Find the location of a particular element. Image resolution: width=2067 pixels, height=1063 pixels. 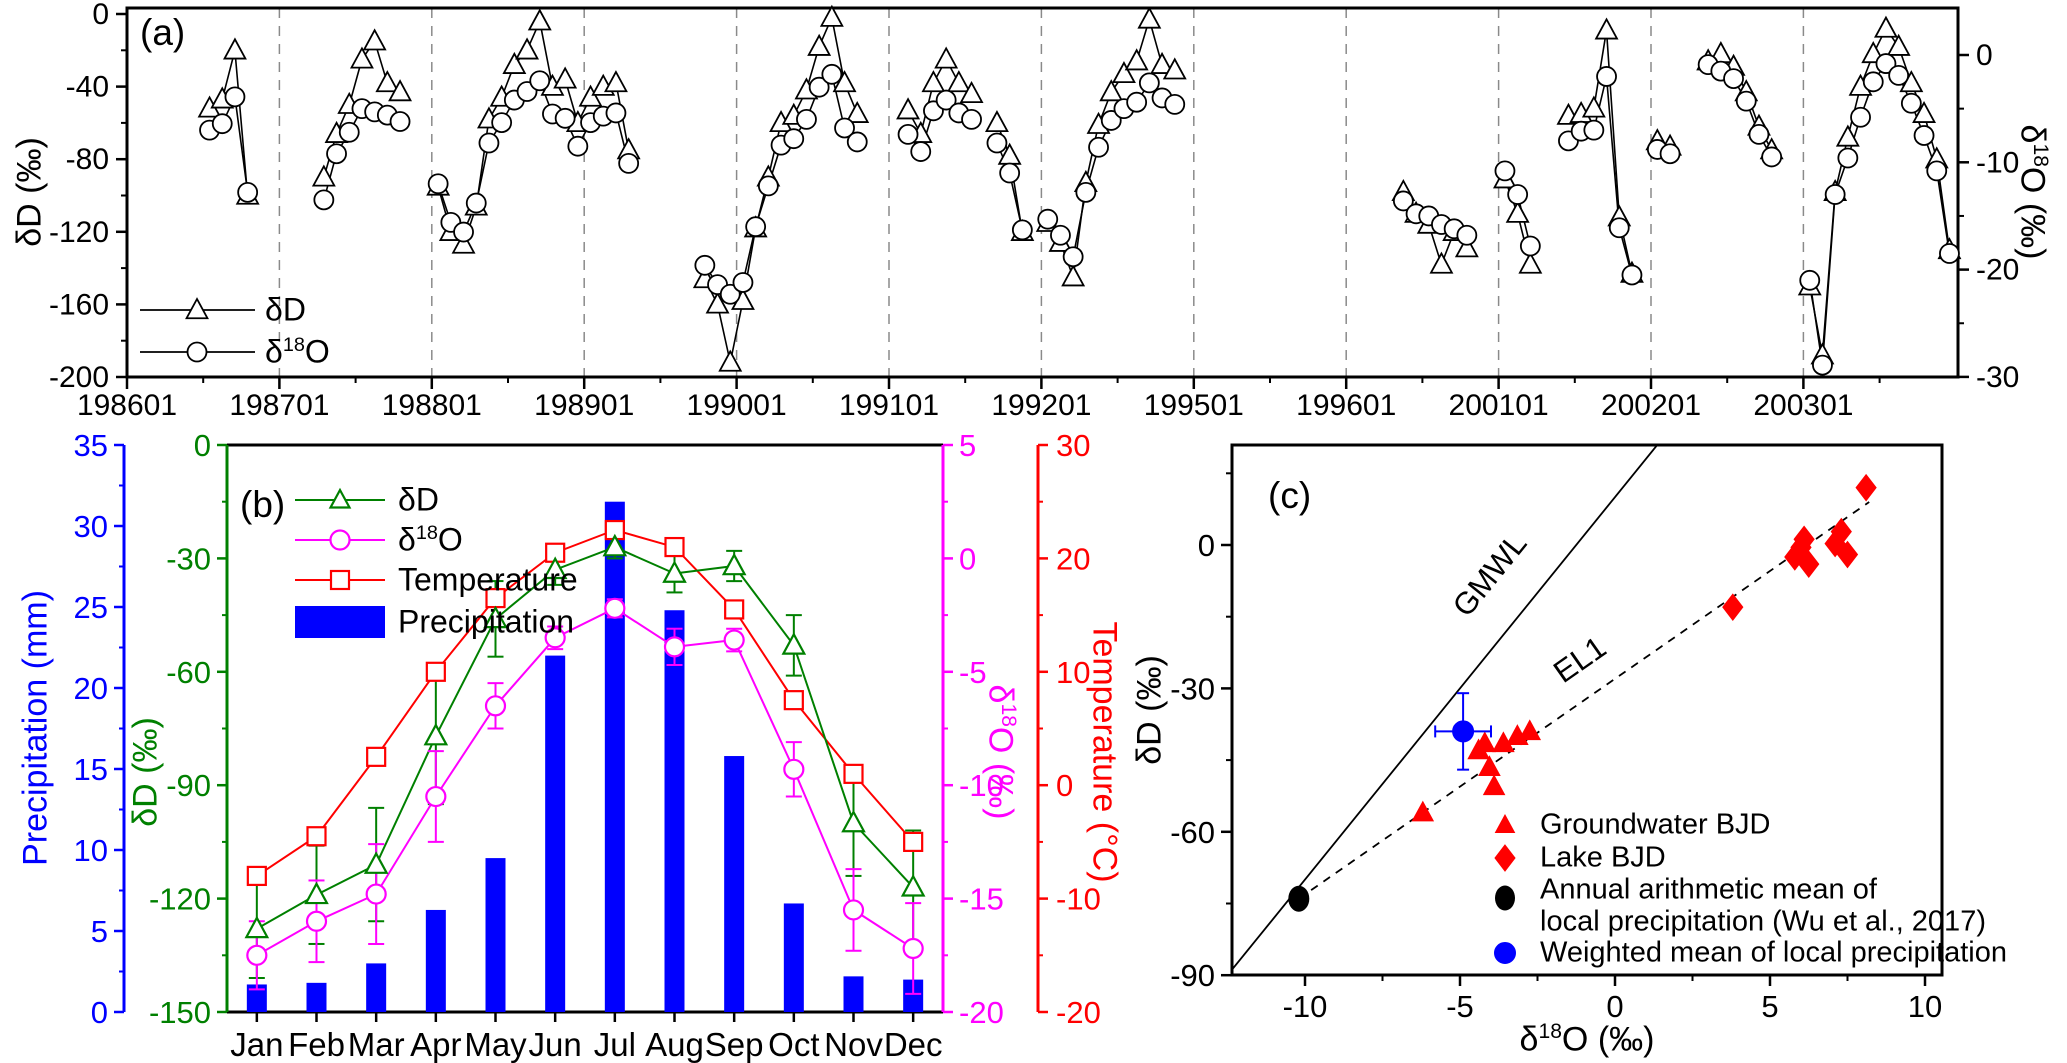

c-y-tick-label: -90 is located at coordinates (1192, 975).